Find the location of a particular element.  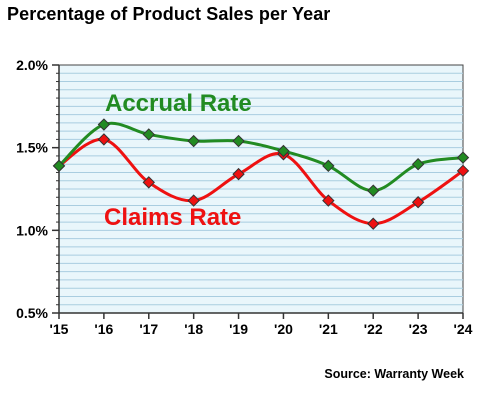

x-axis: '15 '16 '17 '18 '19 '20 '21 '22 '23 '24 is located at coordinates (261, 324).